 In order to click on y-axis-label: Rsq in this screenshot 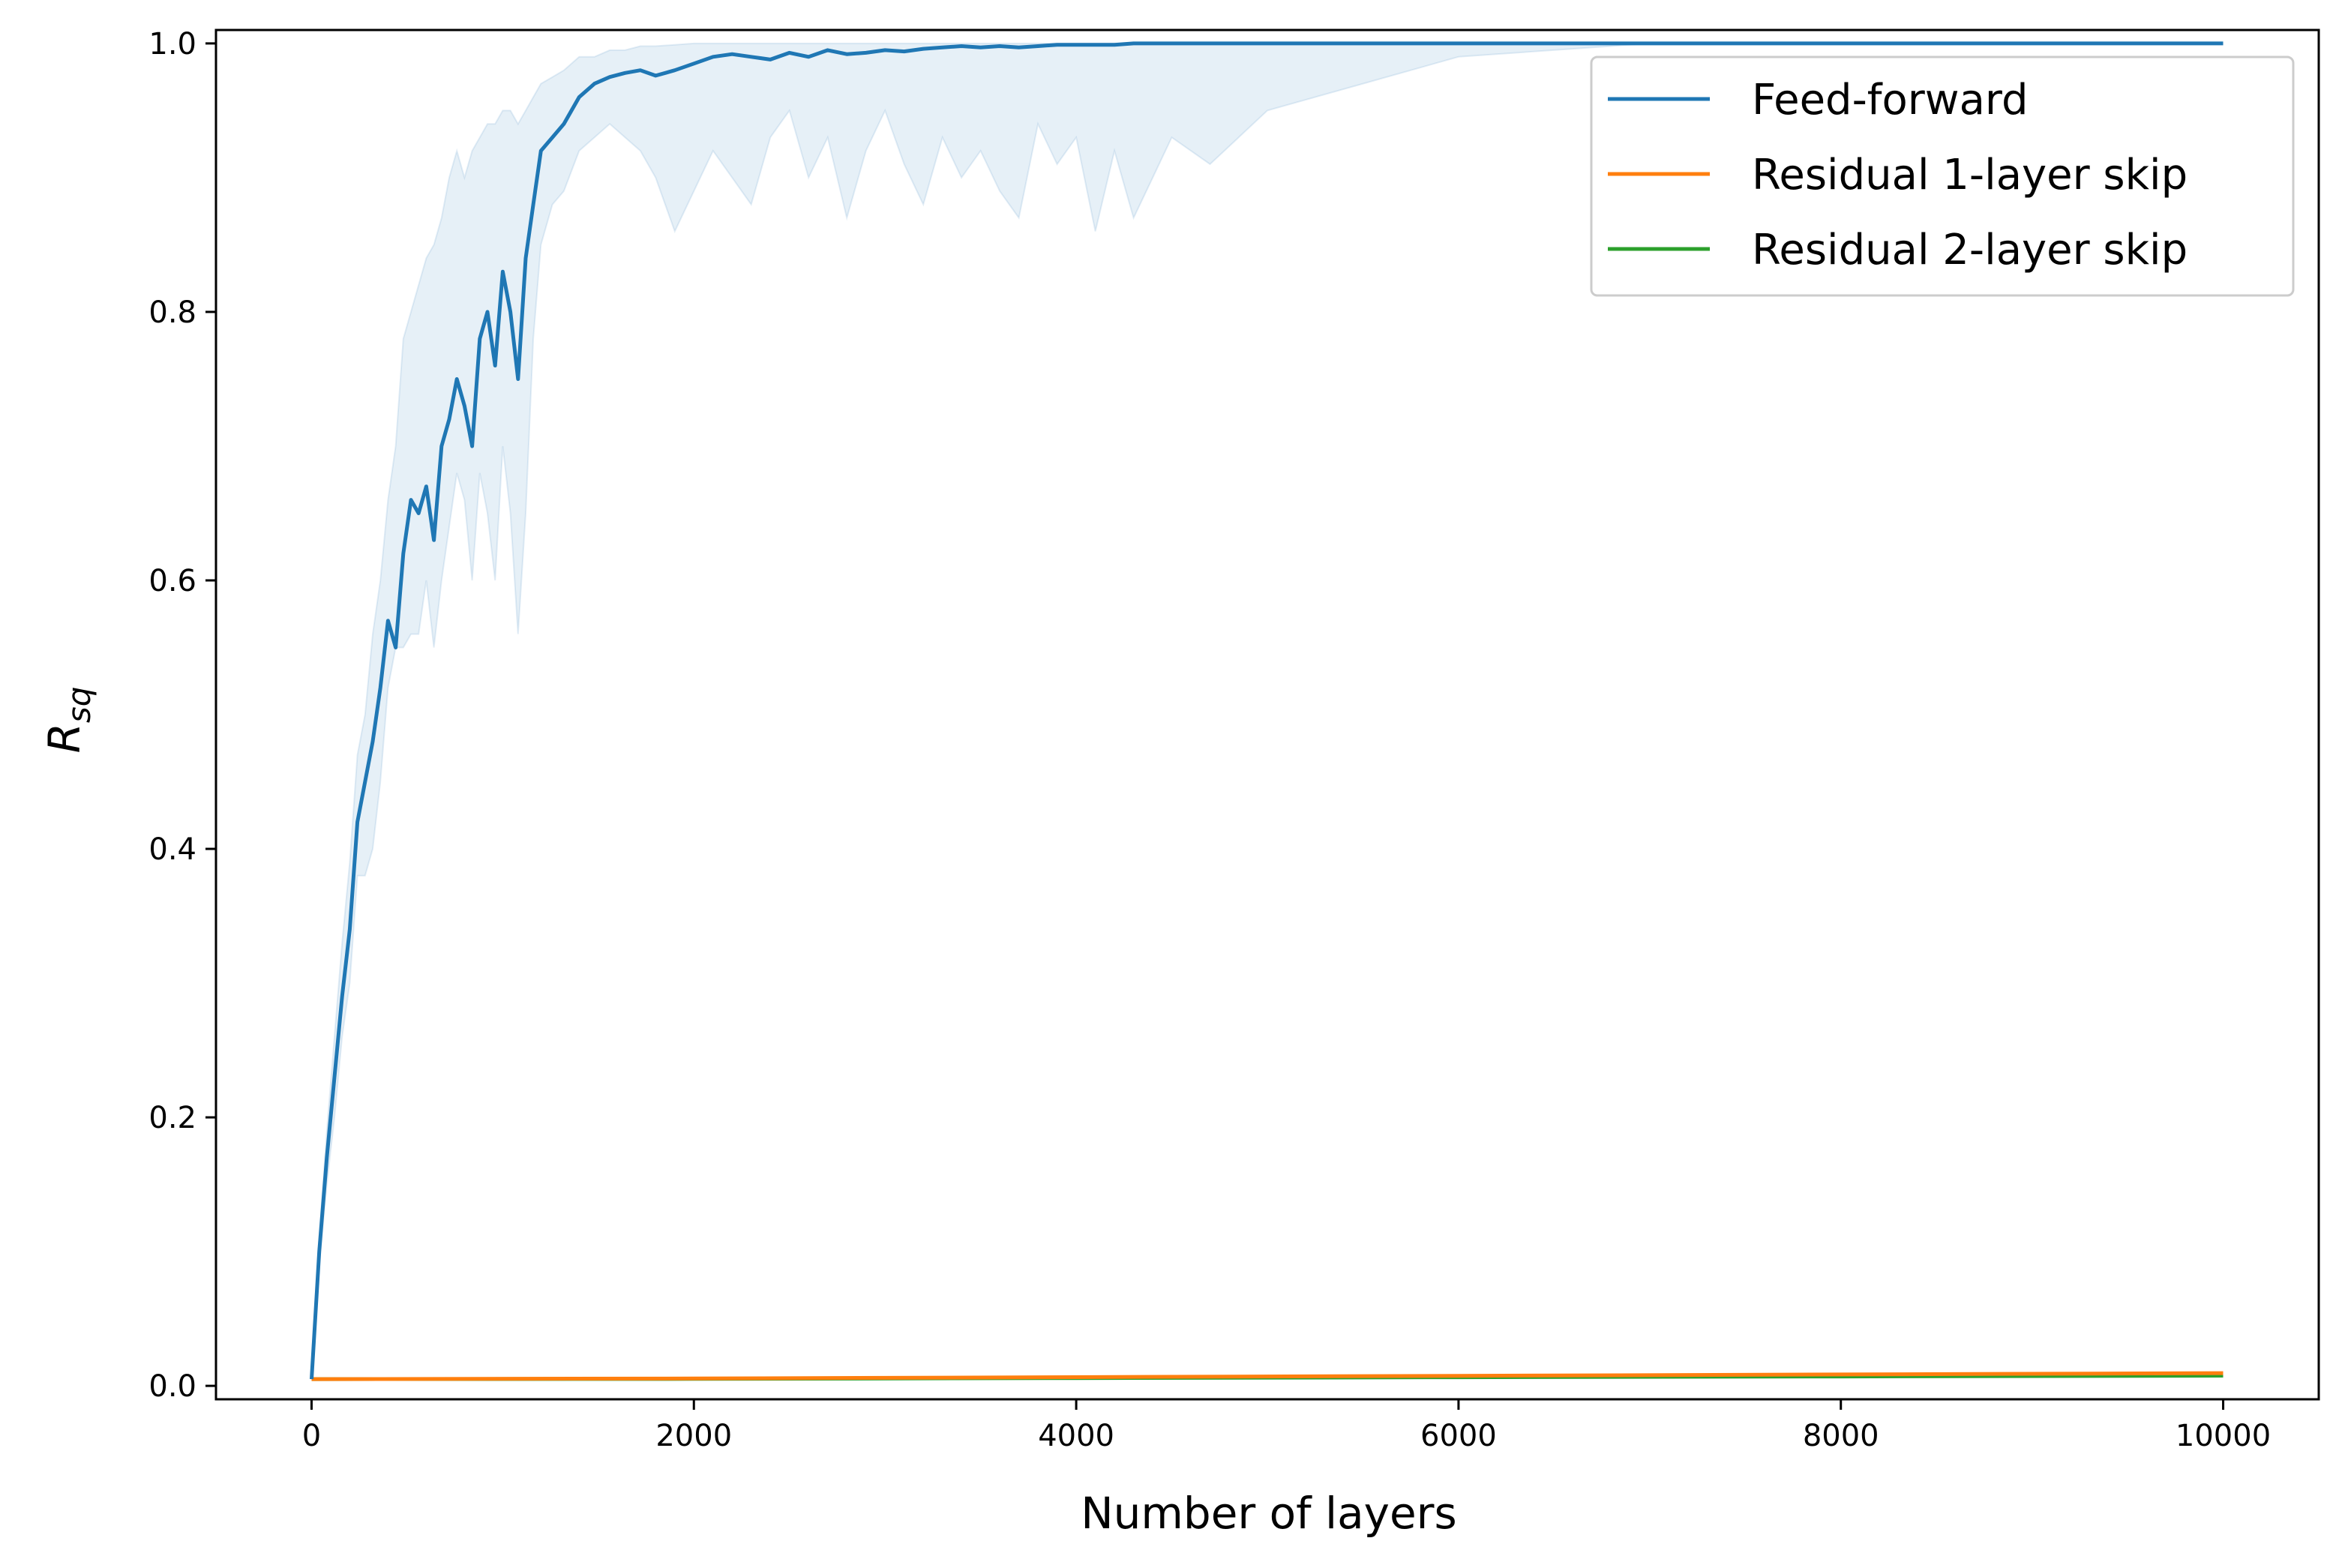, I will do `click(68, 720)`.